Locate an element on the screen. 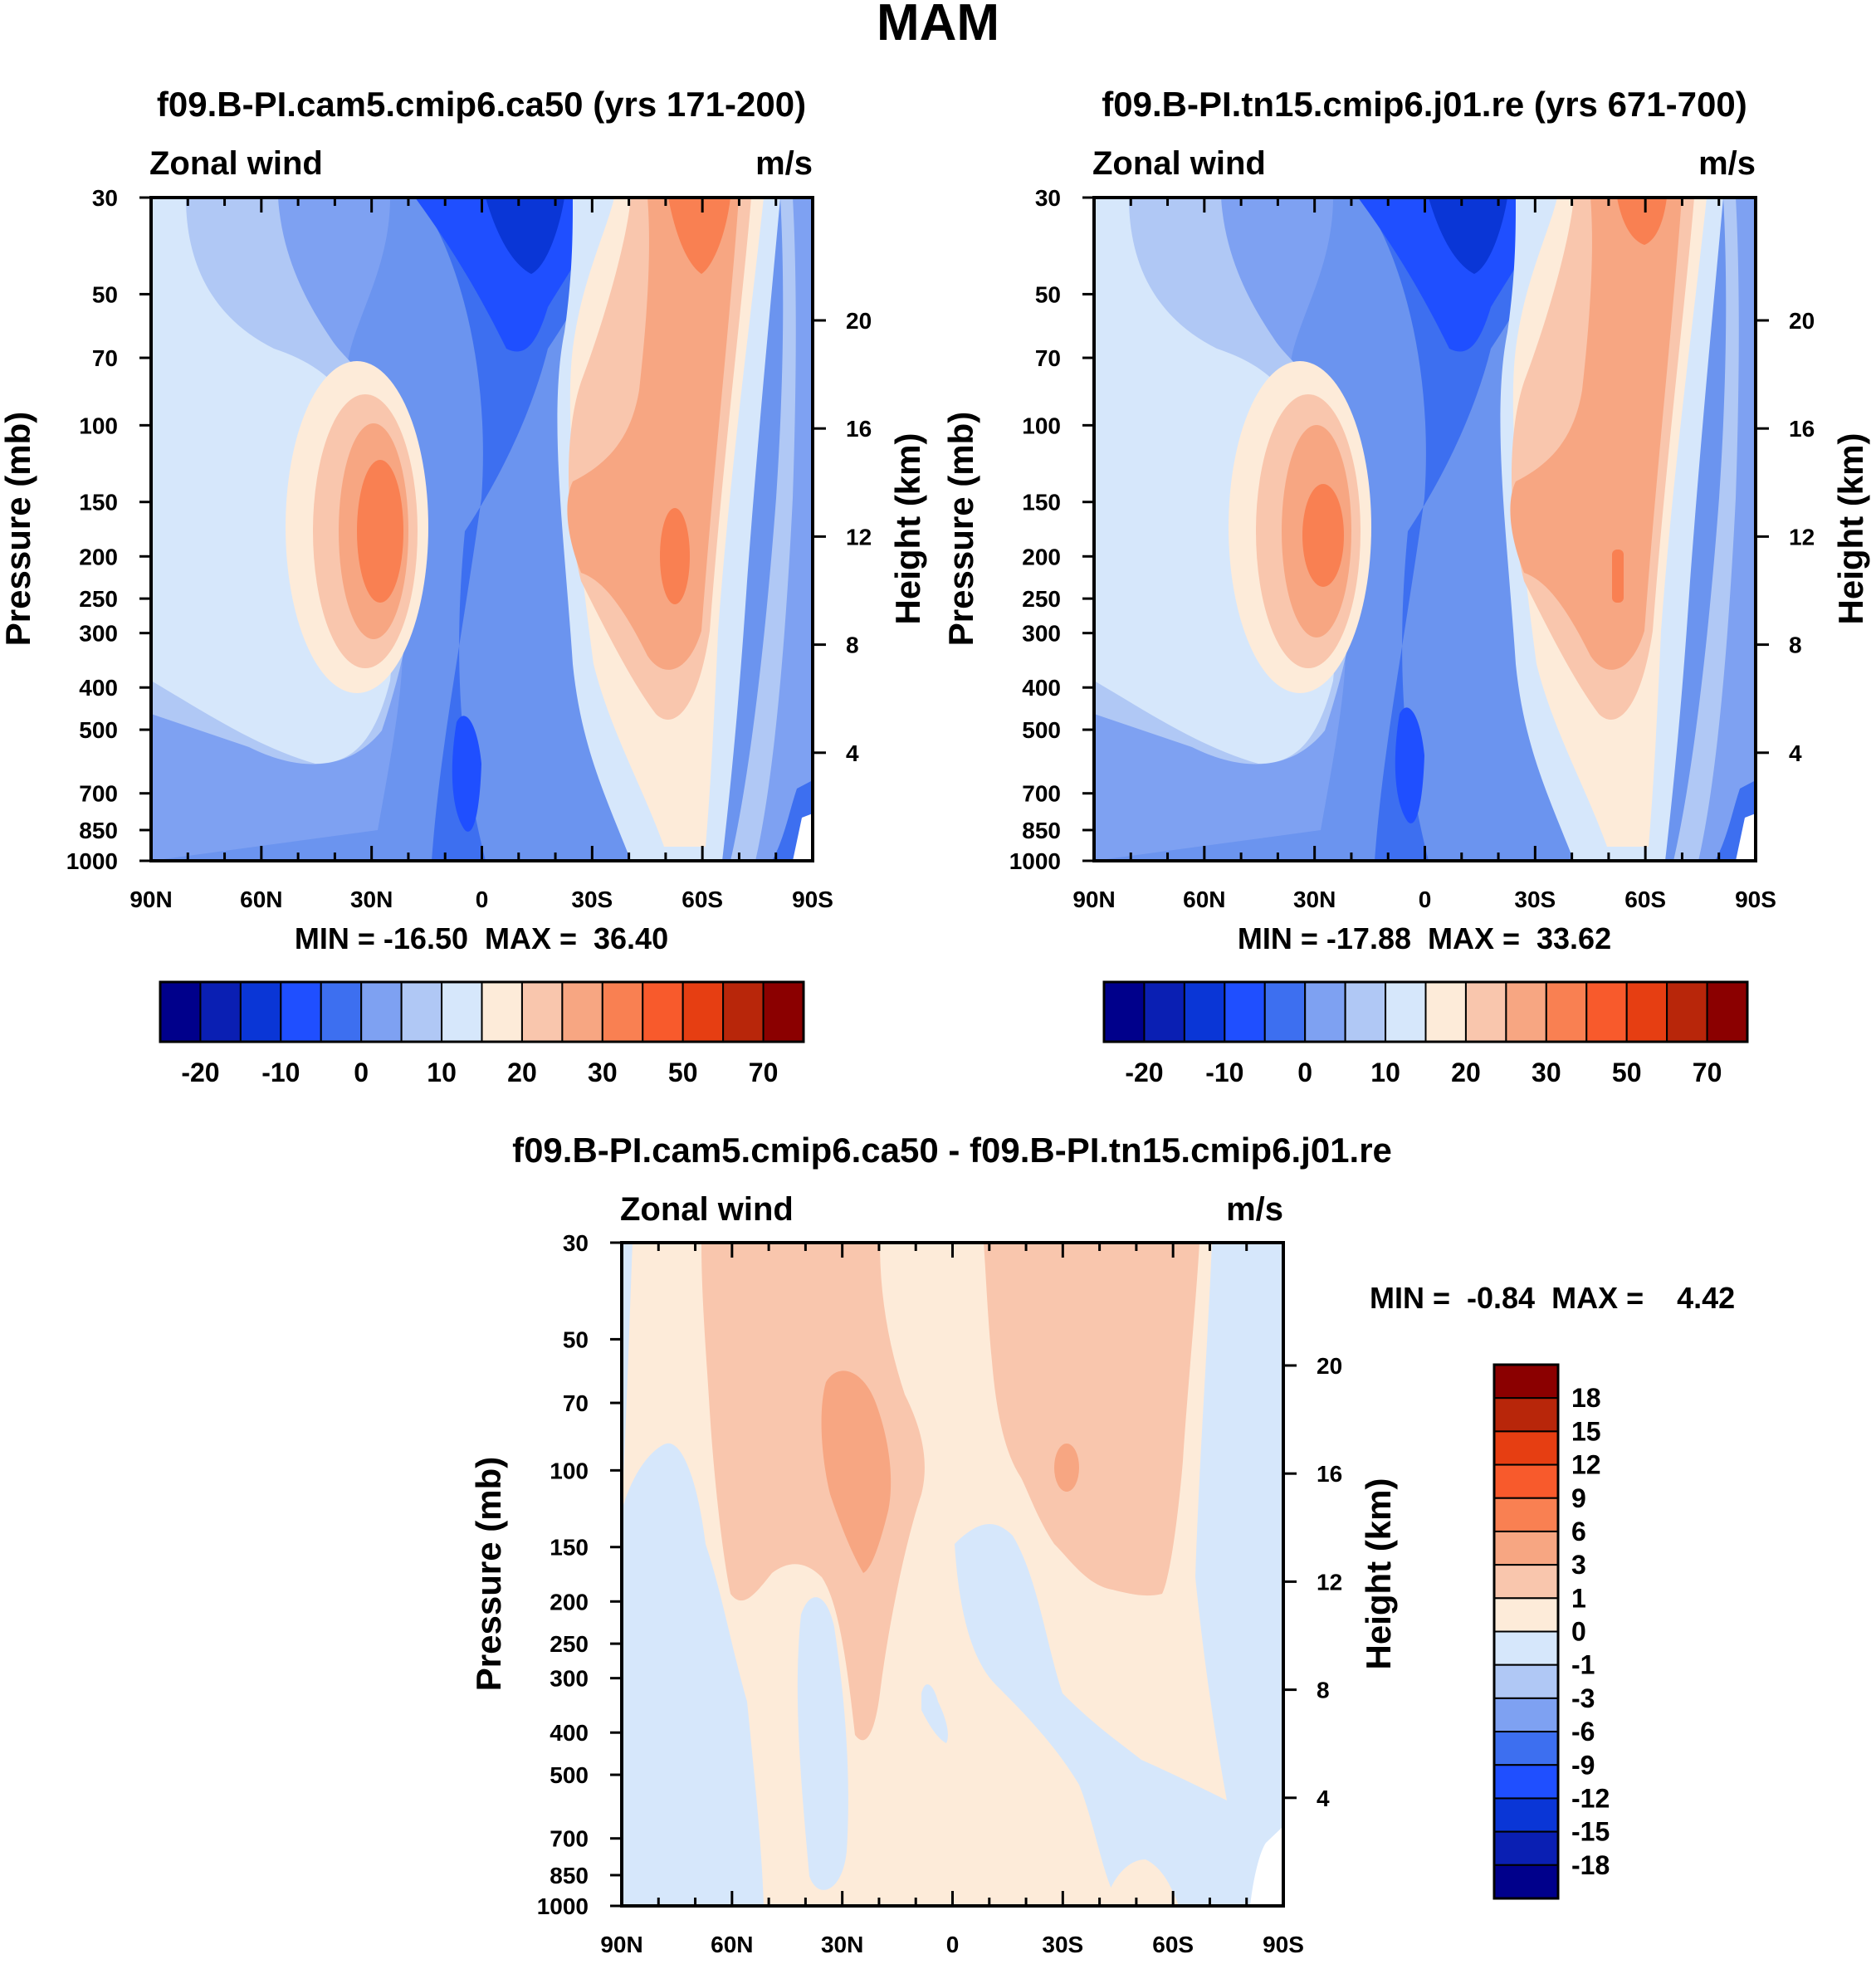  missing-data is located at coordinates (1746, 837).